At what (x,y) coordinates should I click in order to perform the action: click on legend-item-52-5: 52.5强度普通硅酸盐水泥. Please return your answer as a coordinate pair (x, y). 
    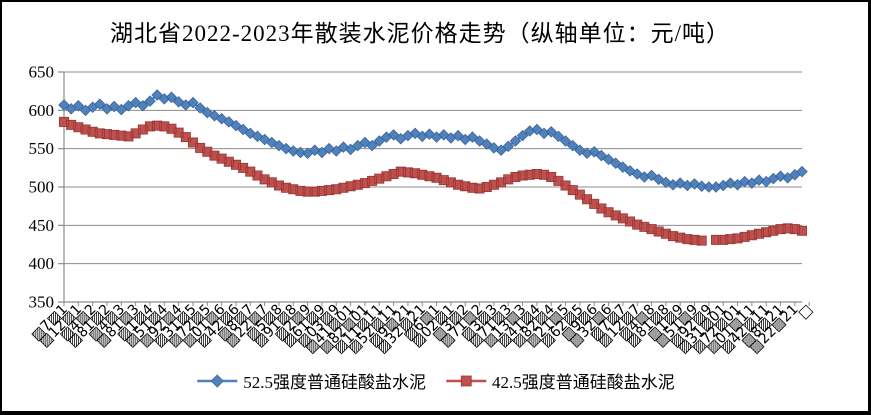
    Looking at the image, I should click on (310, 380).